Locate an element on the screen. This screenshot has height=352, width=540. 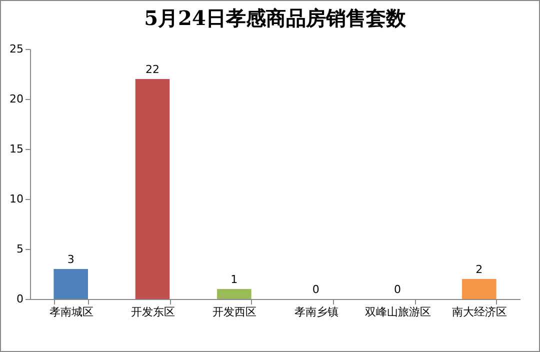
x-tick-label: 孝南乡镇 is located at coordinates (316, 312).